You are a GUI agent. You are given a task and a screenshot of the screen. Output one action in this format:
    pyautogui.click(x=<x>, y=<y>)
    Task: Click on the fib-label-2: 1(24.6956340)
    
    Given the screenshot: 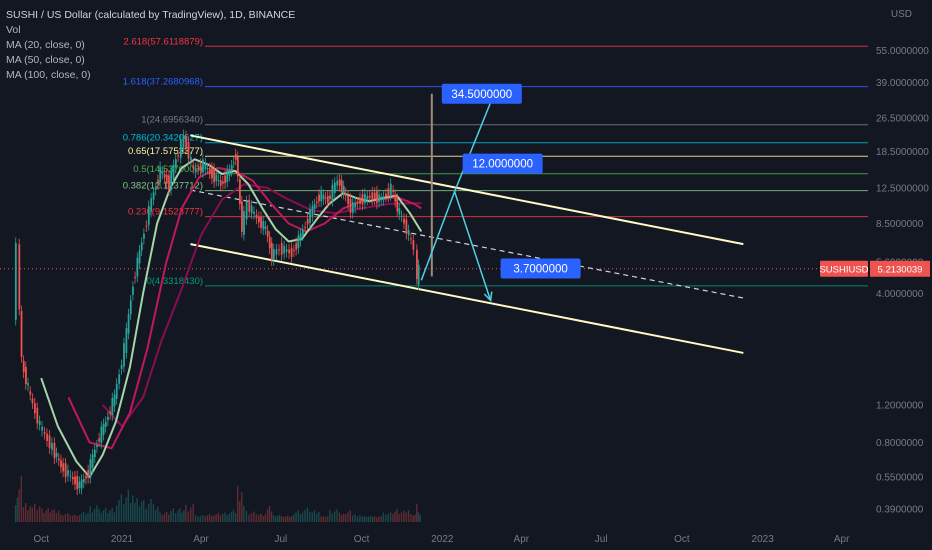 What is the action you would take?
    pyautogui.click(x=172, y=120)
    